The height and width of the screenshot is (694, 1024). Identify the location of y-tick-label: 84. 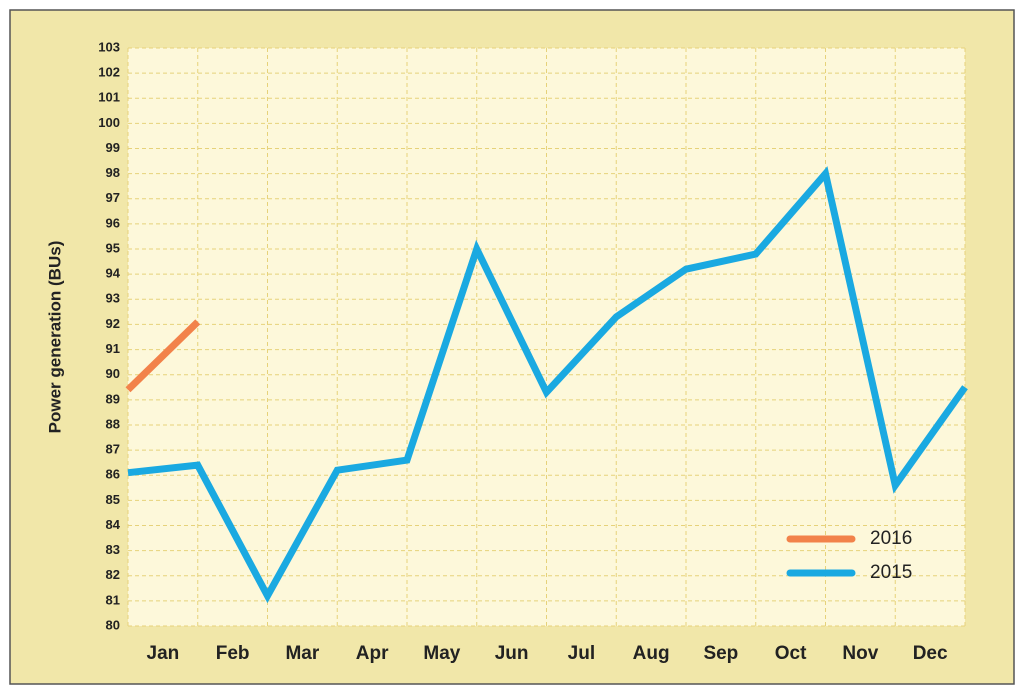
(113, 524).